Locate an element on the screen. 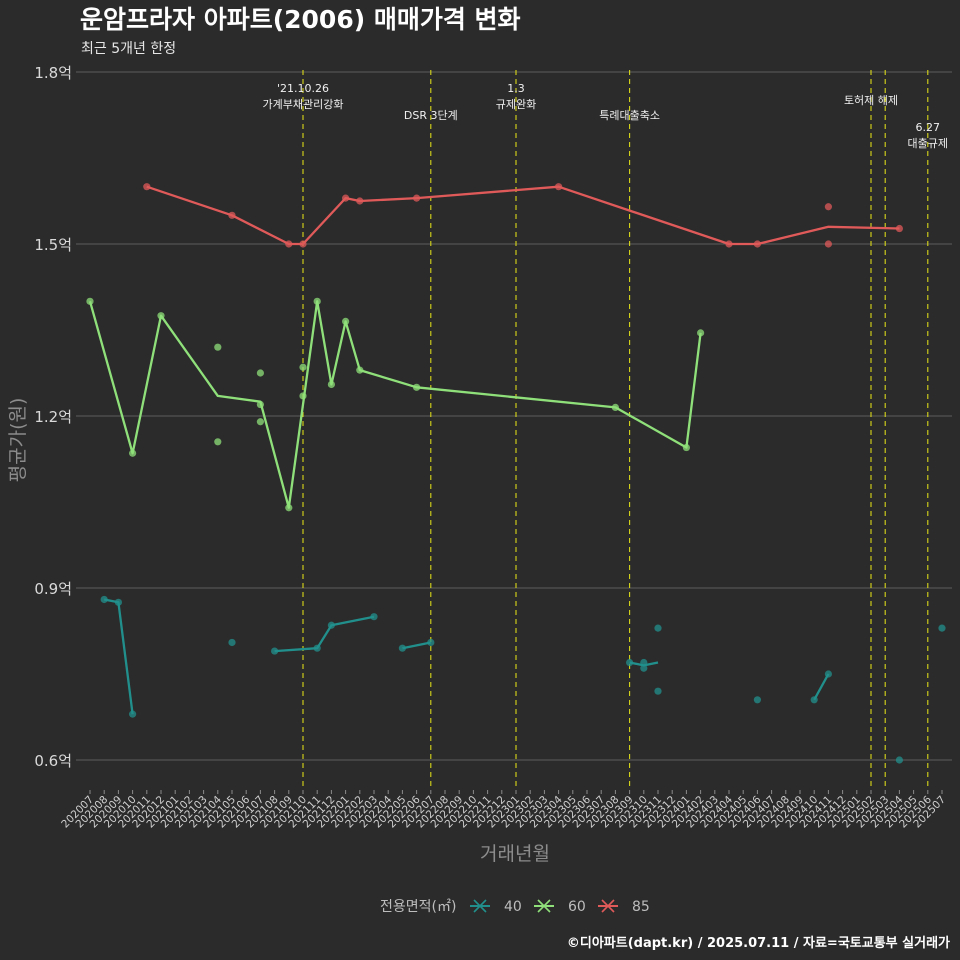 This screenshot has width=960, height=960. y-tick-label: 0.6억 is located at coordinates (53, 761).